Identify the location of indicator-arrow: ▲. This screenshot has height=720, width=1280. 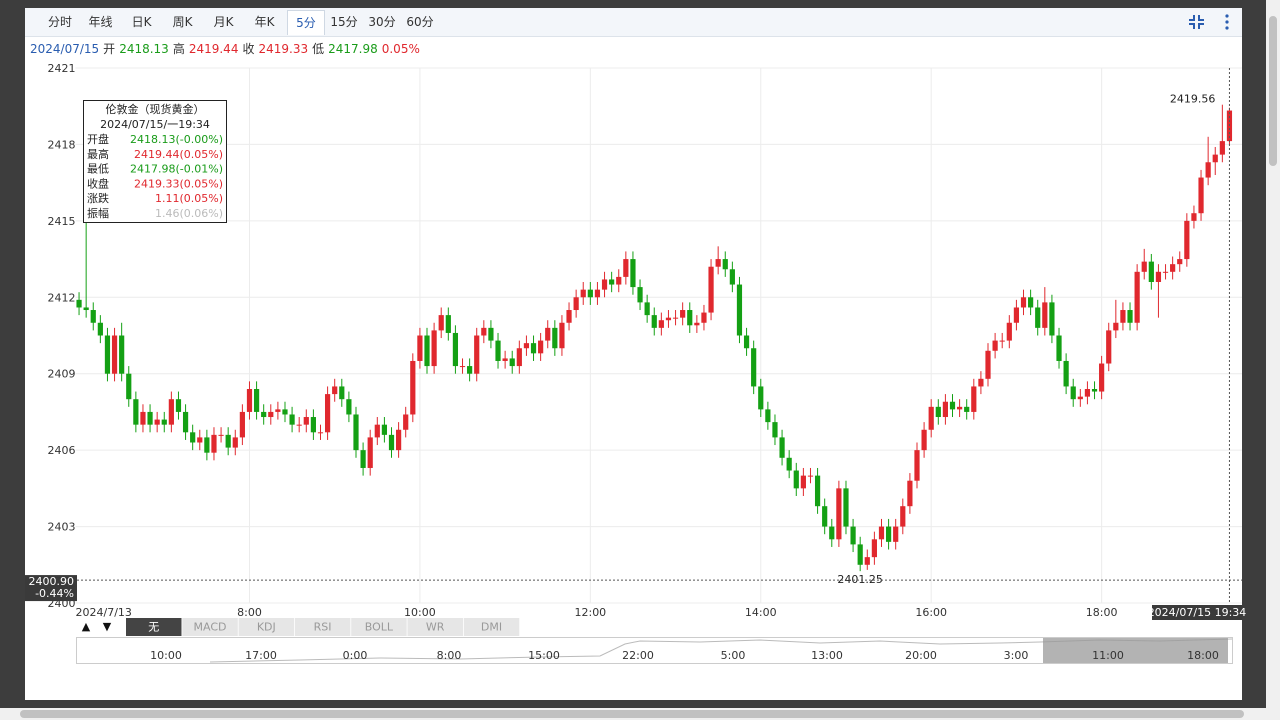
(86, 626).